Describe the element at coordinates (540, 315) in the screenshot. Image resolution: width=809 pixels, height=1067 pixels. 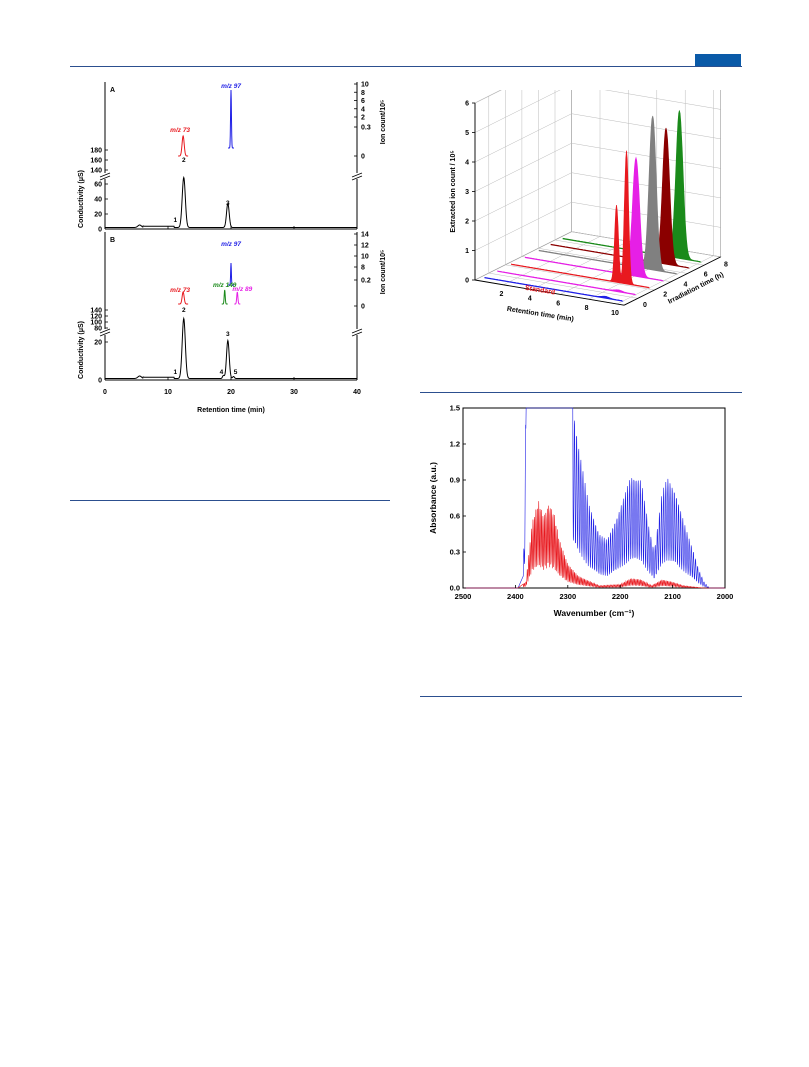
I see `x-axis-label: Retention time (min)` at that location.